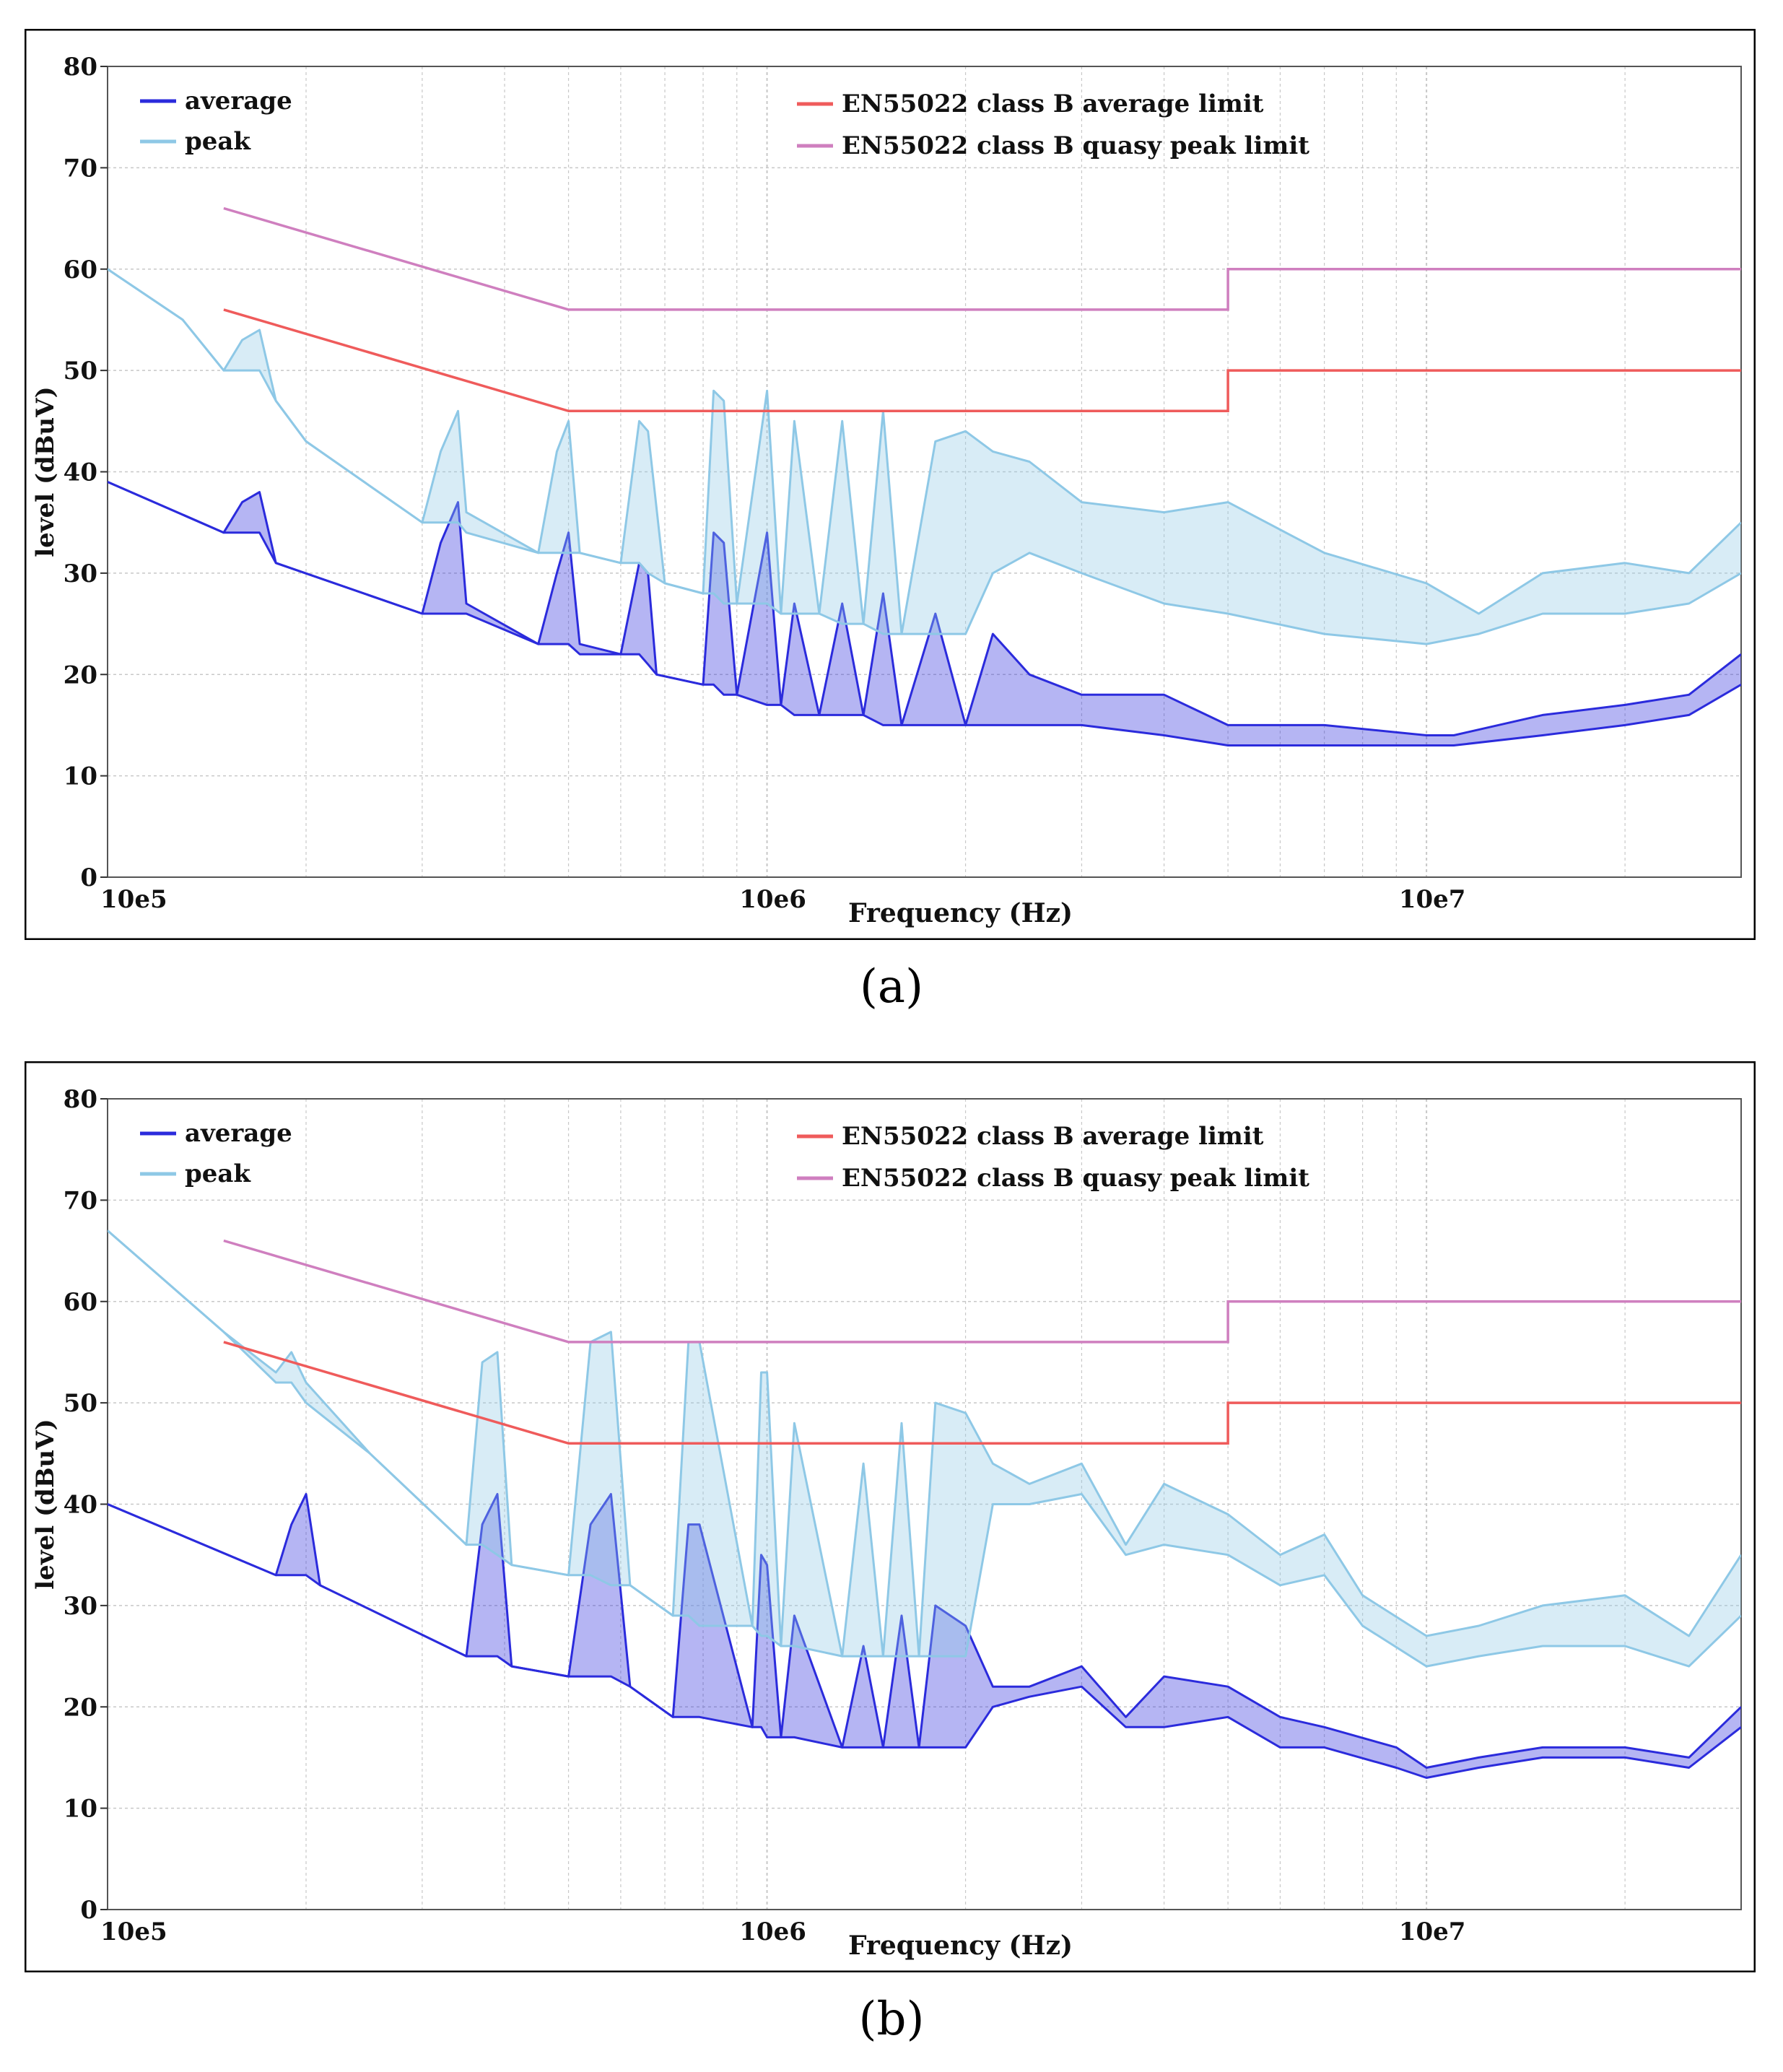 Image resolution: width=1783 pixels, height=2072 pixels. Describe the element at coordinates (891, 987) in the screenshot. I see `caption-a: (a)` at that location.